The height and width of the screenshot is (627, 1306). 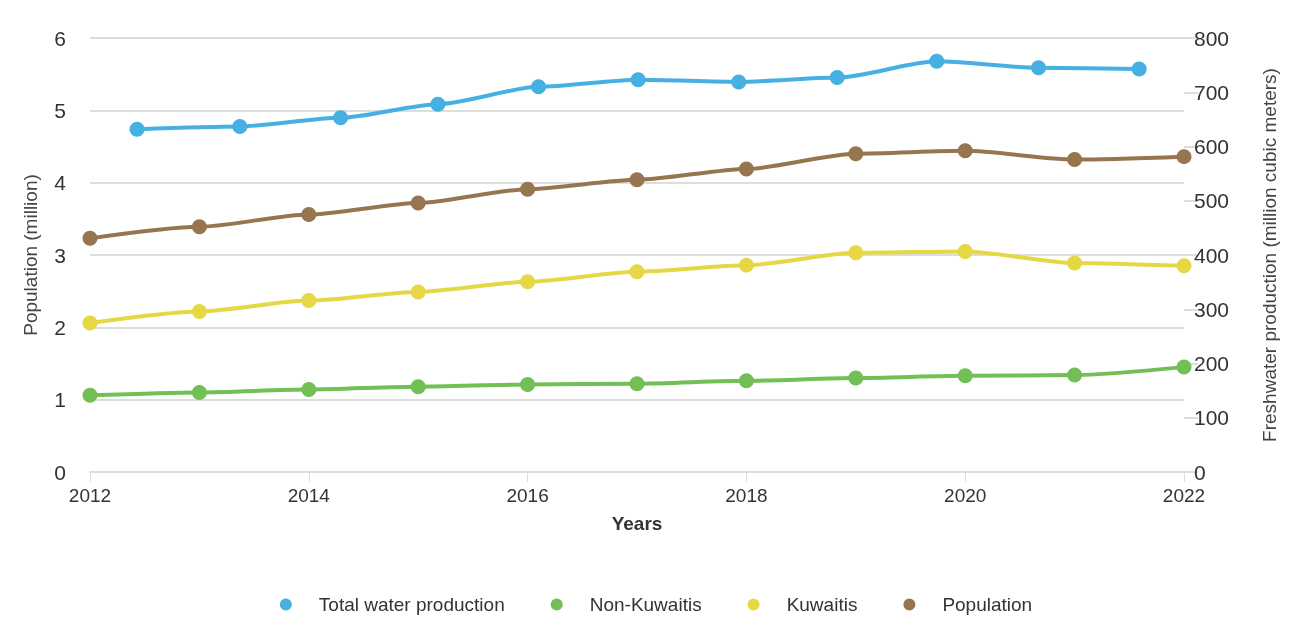 I want to click on y2-tick-label: 200, so click(x=1212, y=363).